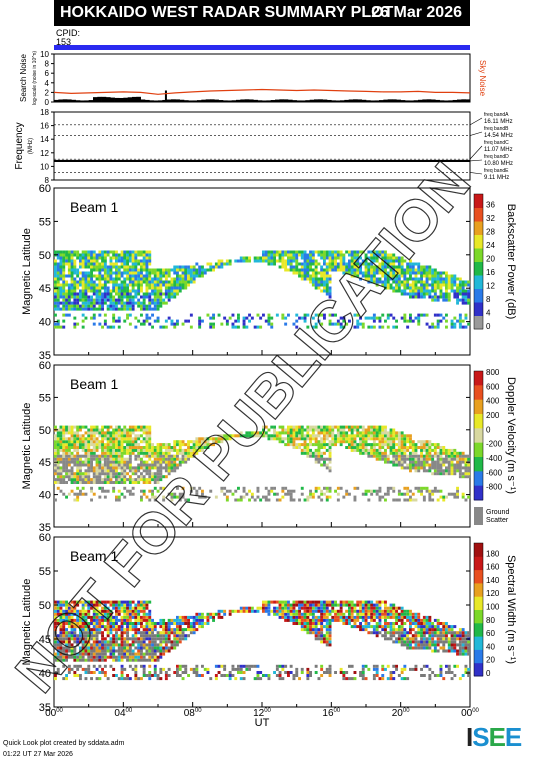 The height and width of the screenshot is (761, 536). I want to click on freq-ytick-label: 12, so click(44, 153).